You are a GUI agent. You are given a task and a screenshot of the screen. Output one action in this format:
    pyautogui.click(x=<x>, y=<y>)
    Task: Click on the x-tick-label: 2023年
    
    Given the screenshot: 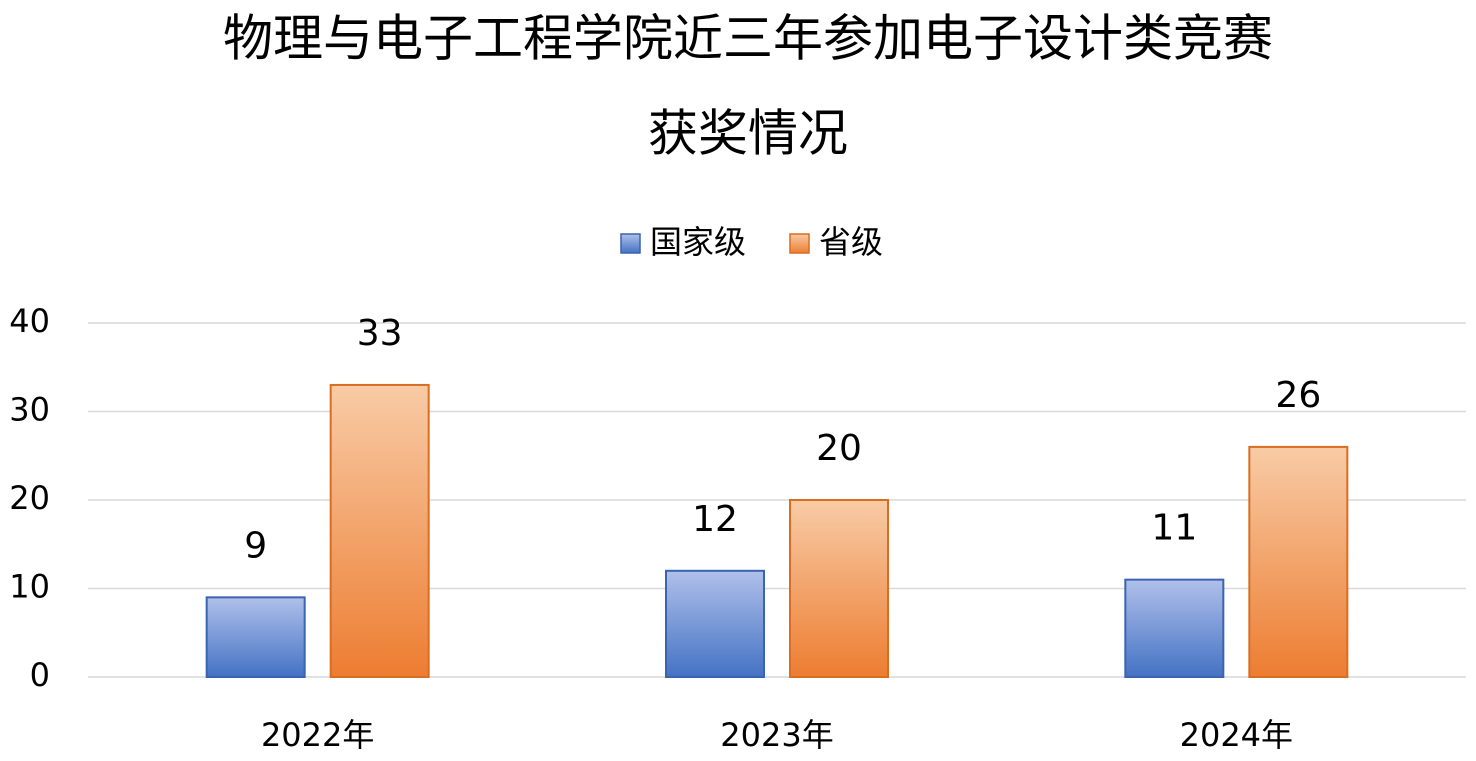 What is the action you would take?
    pyautogui.click(x=776, y=735)
    